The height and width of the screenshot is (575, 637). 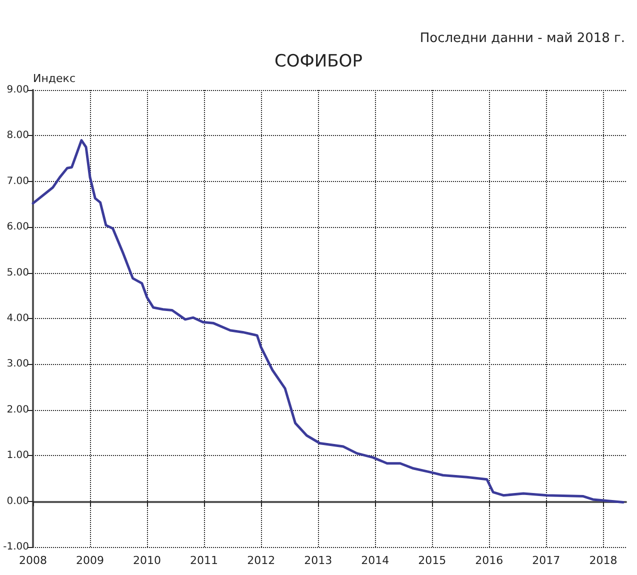 I want to click on y-tick-label: 7.00, so click(x=17, y=181).